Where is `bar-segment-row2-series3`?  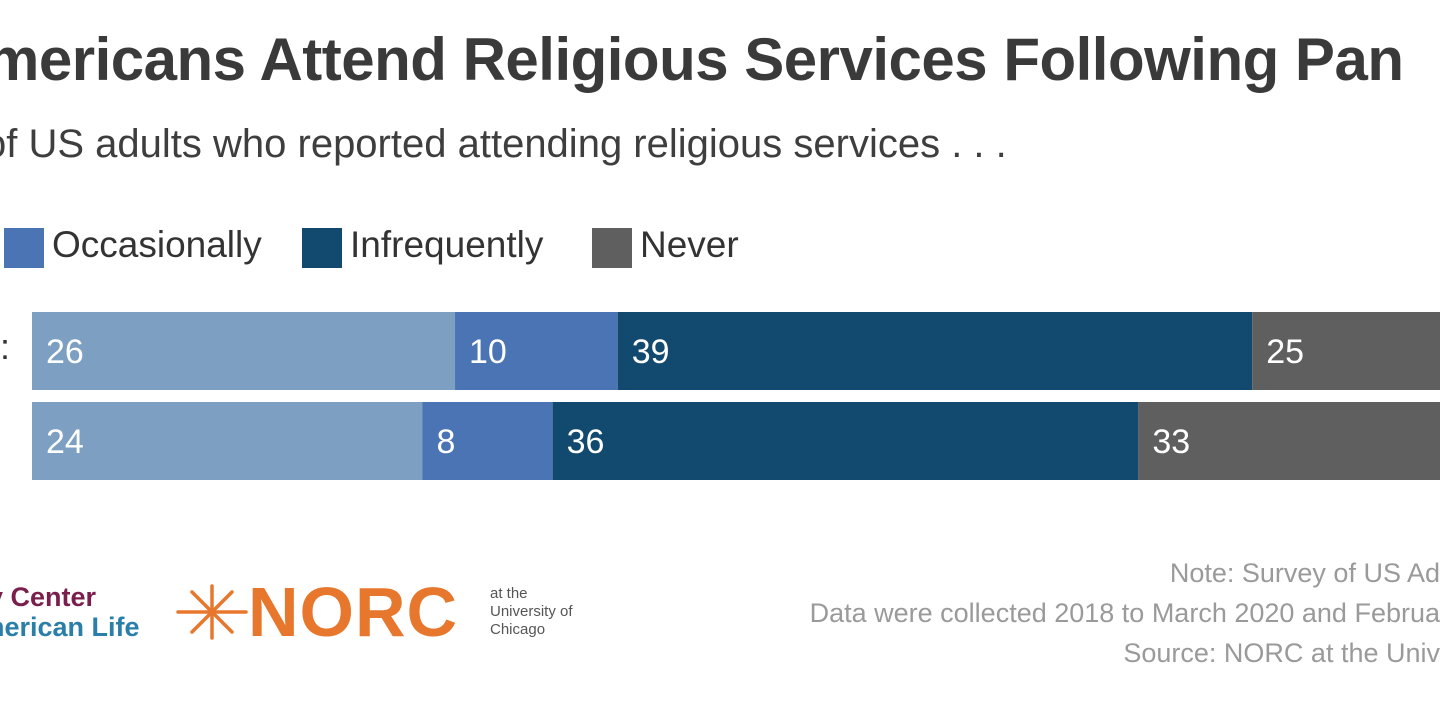
bar-segment-row2-series3 is located at coordinates (845, 441).